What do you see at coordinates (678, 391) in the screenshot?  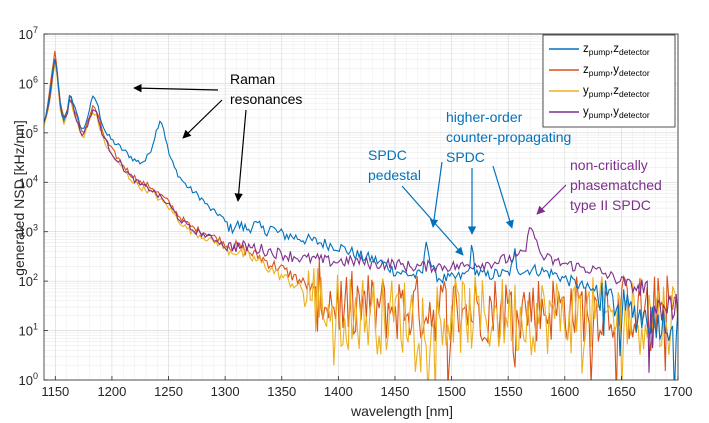 I see `x-tick-label: 1700` at bounding box center [678, 391].